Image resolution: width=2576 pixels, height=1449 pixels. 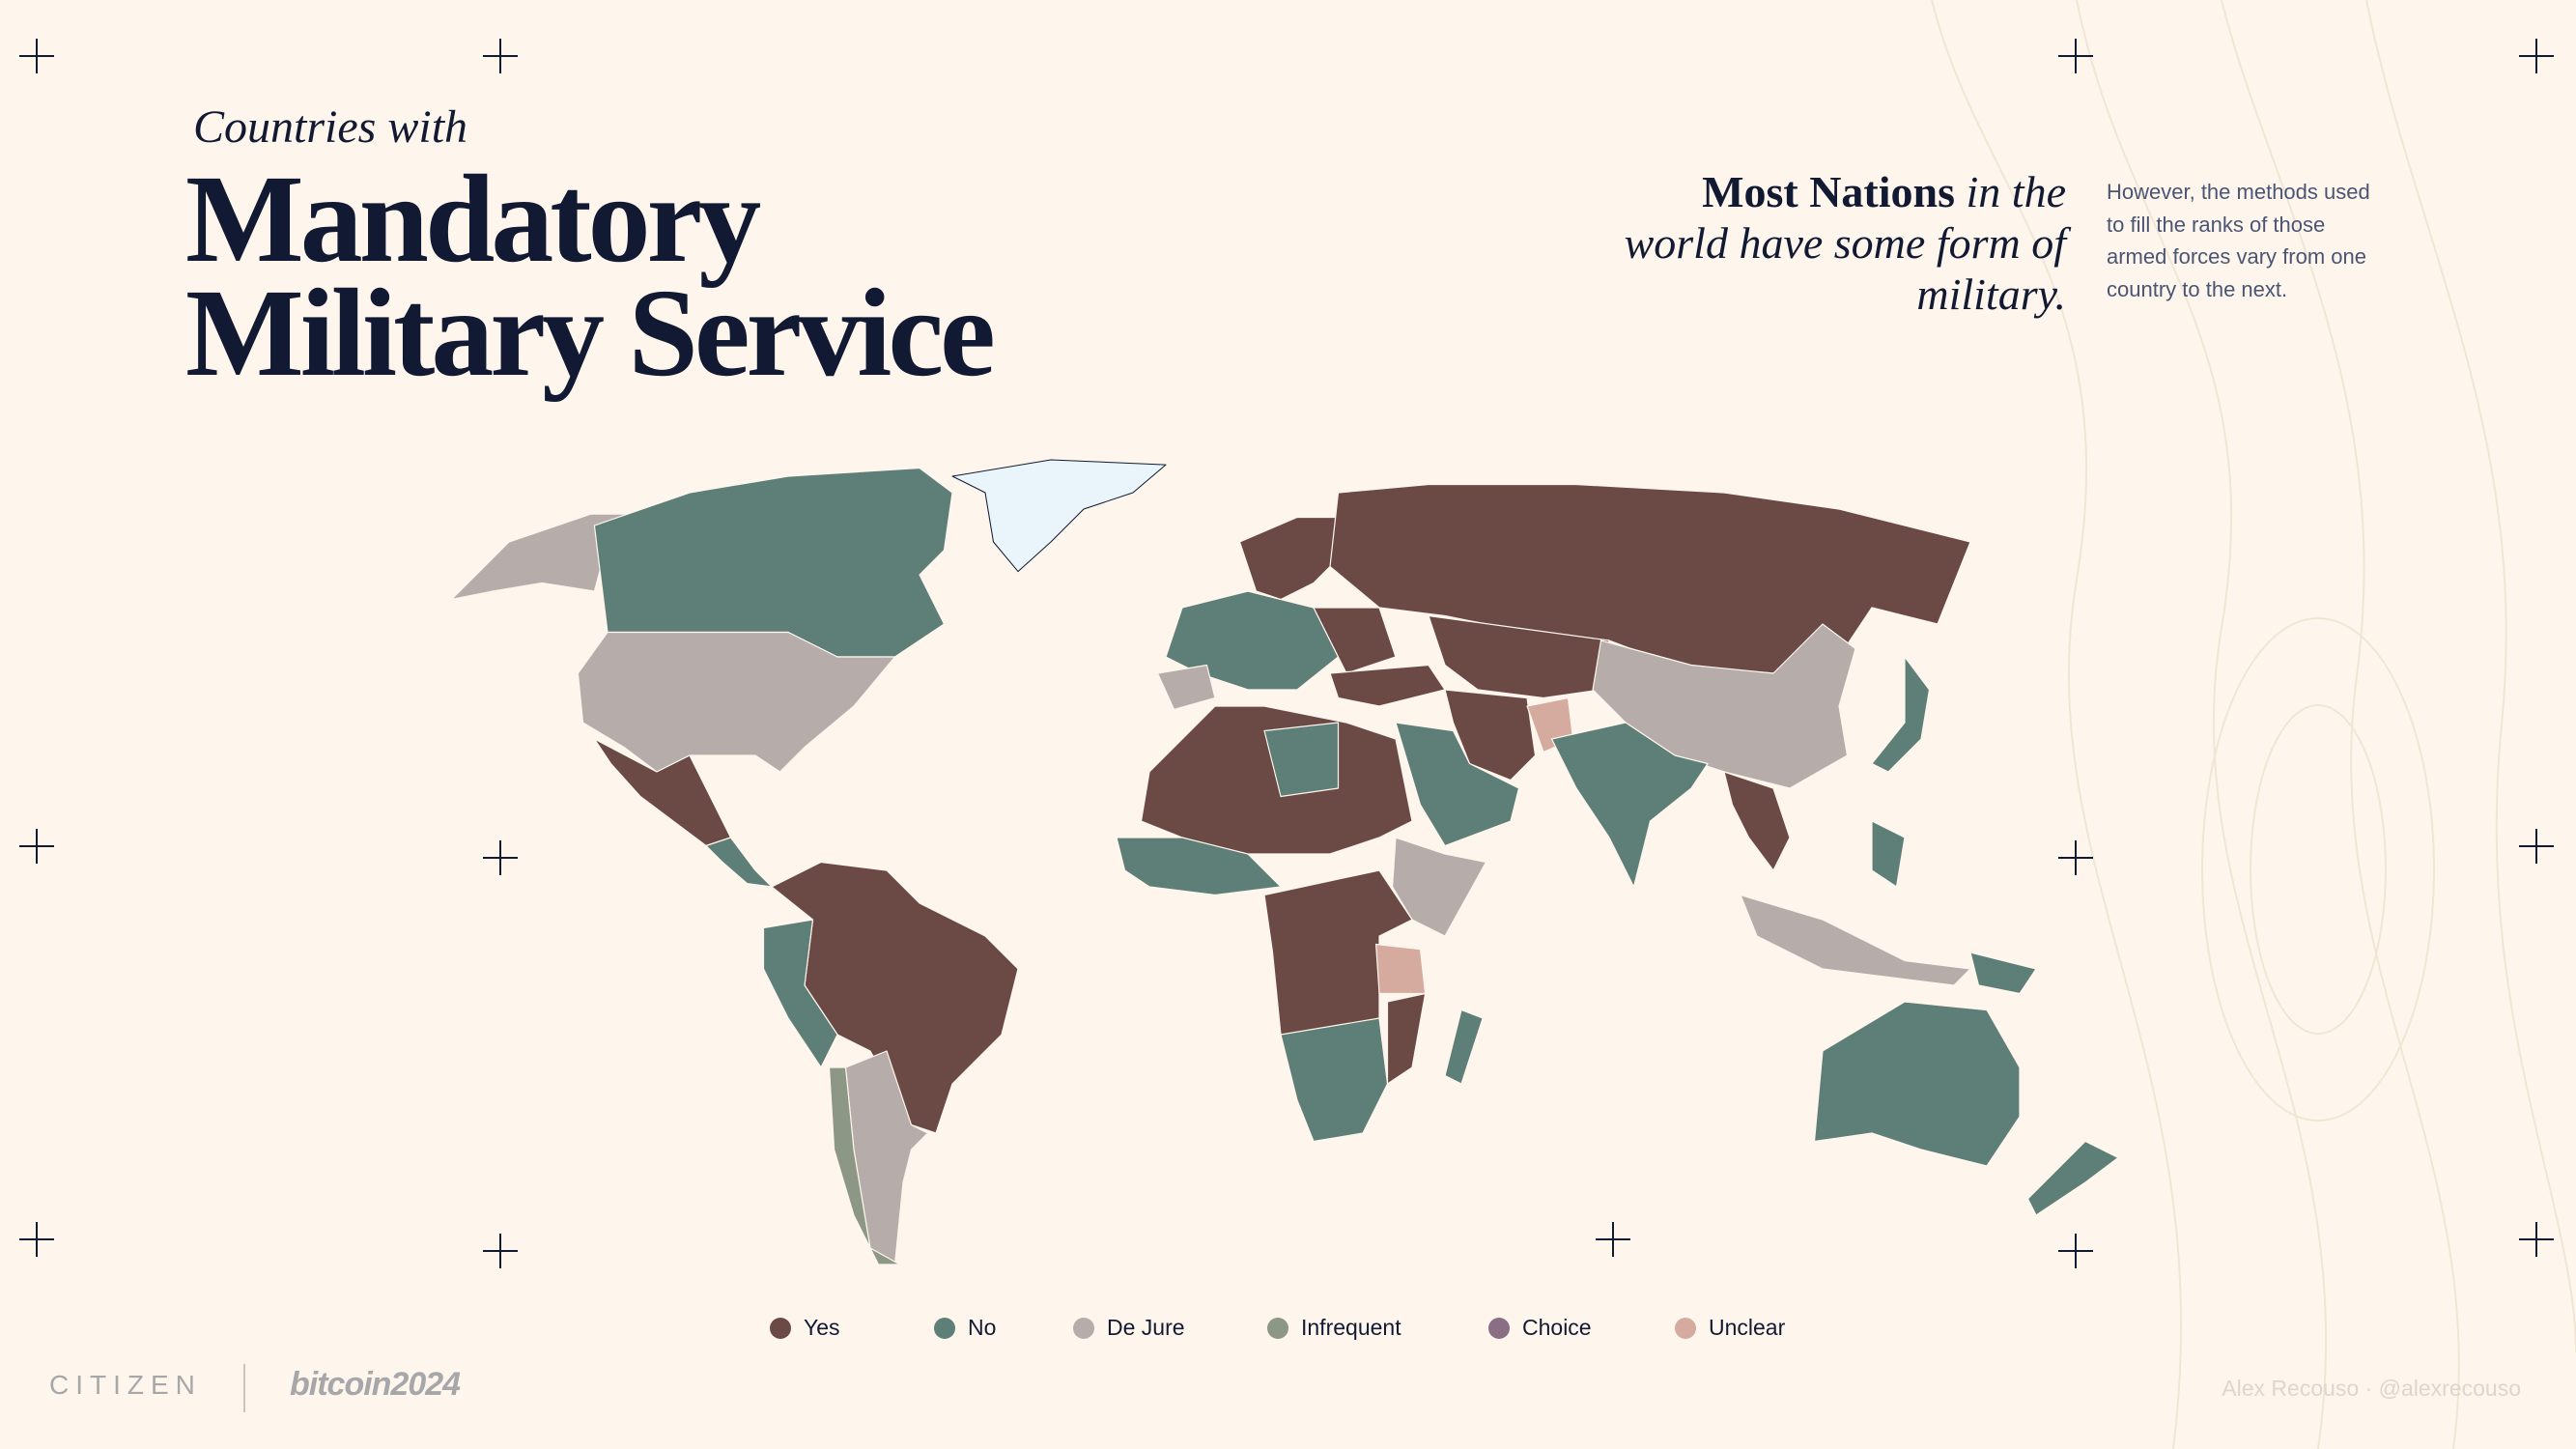 I want to click on legend, so click(x=1233, y=1328).